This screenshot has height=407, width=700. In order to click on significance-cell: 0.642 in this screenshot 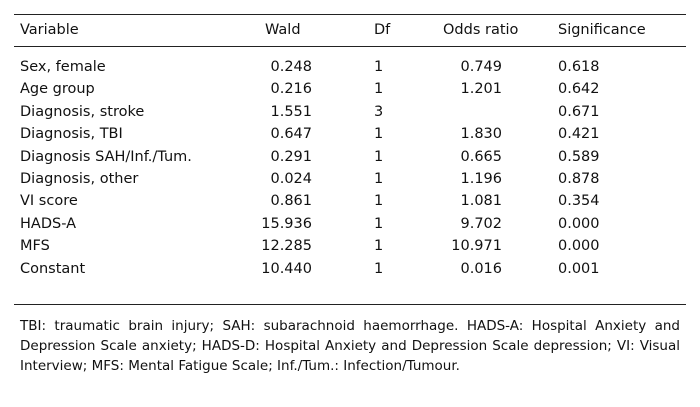, I will do `click(579, 89)`.